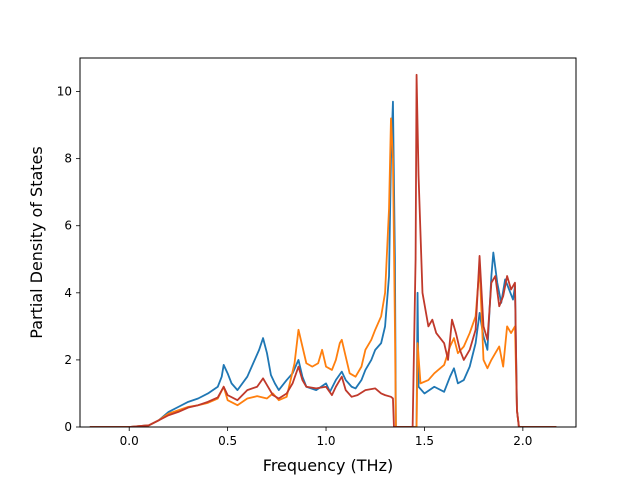 The image size is (640, 485). What do you see at coordinates (227, 441) in the screenshot?
I see `x-tick-label: 0.5` at bounding box center [227, 441].